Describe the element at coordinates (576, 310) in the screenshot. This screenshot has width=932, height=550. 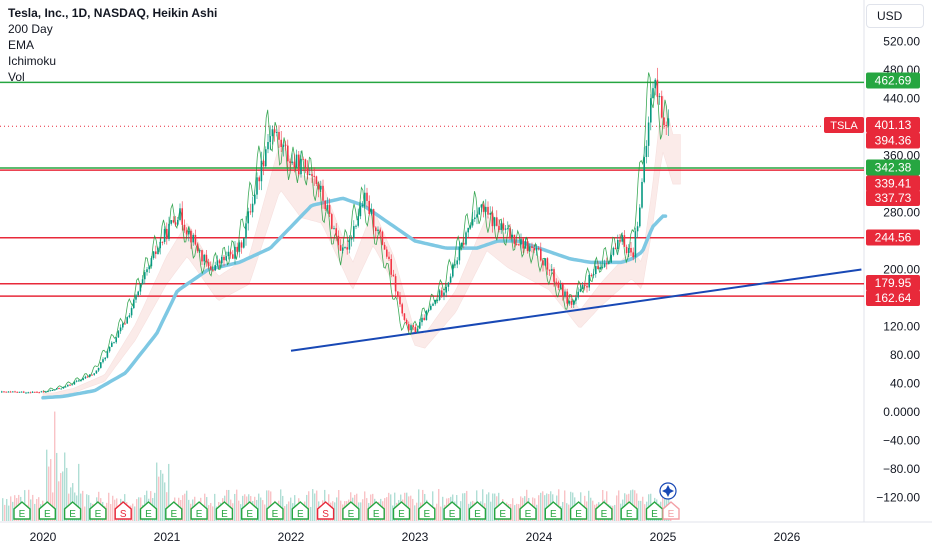
I see `trendline` at that location.